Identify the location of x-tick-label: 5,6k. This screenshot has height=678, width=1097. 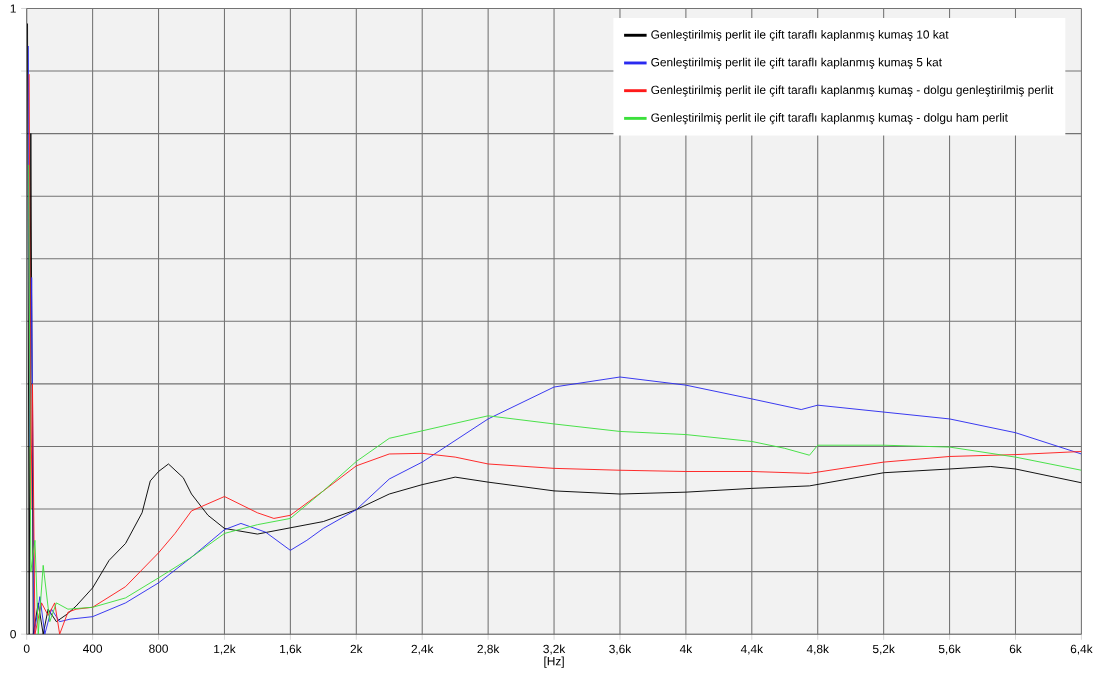
(949, 649).